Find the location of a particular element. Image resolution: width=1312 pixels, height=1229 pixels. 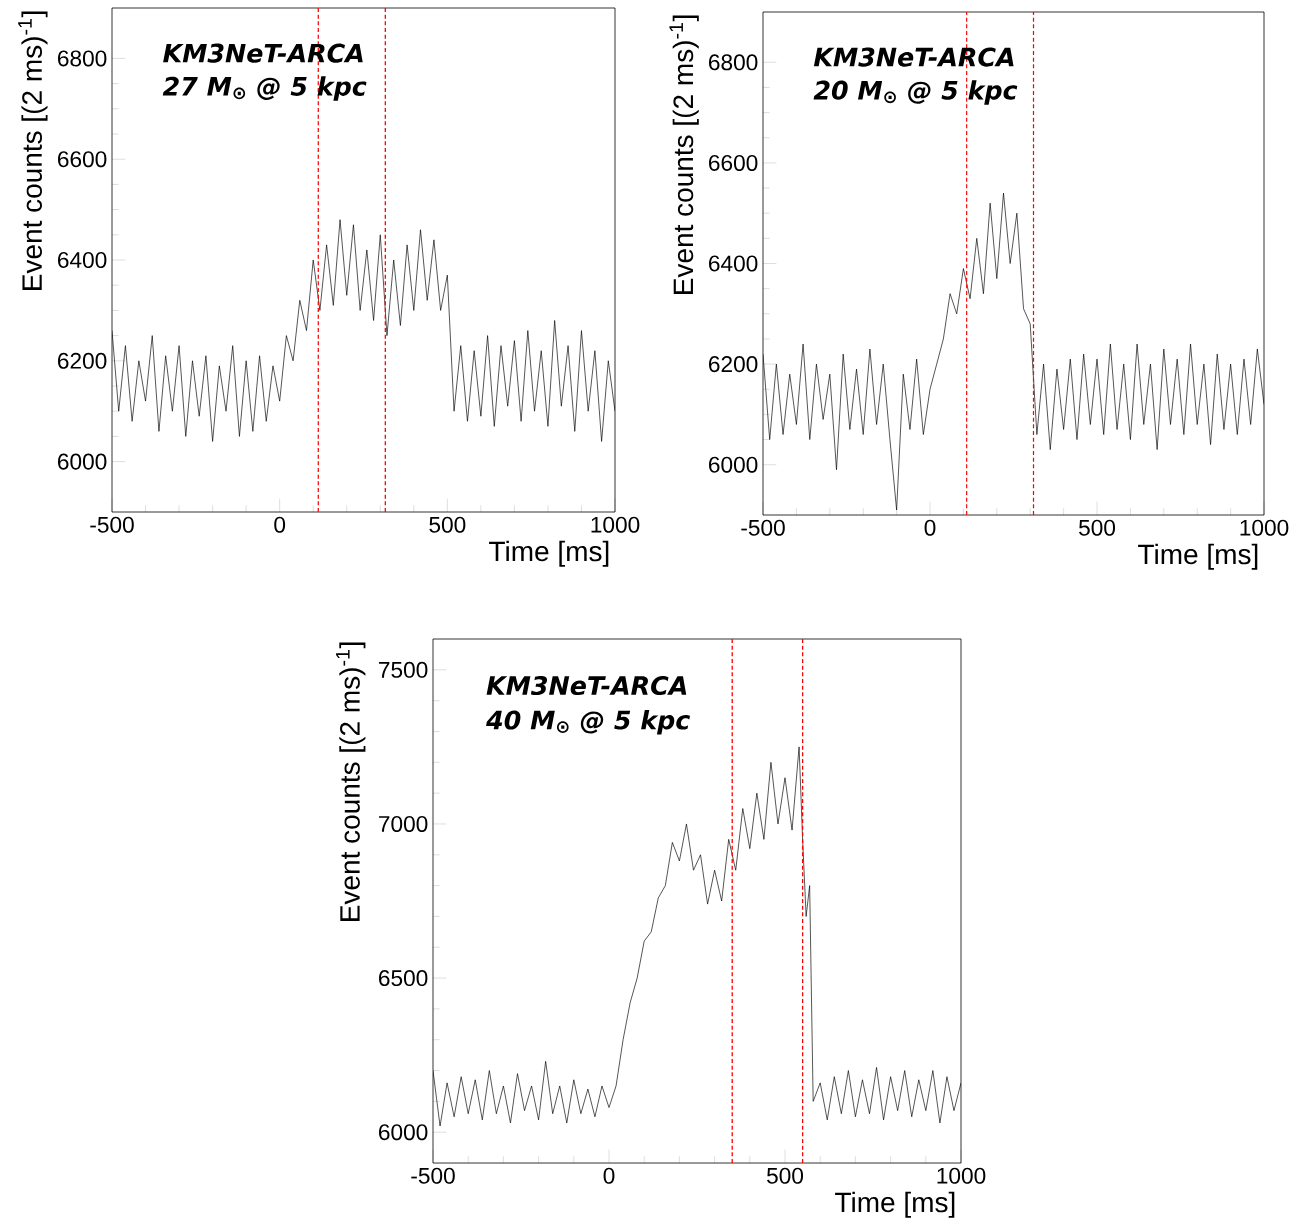

y-tick-label: 6500 is located at coordinates (403, 978).